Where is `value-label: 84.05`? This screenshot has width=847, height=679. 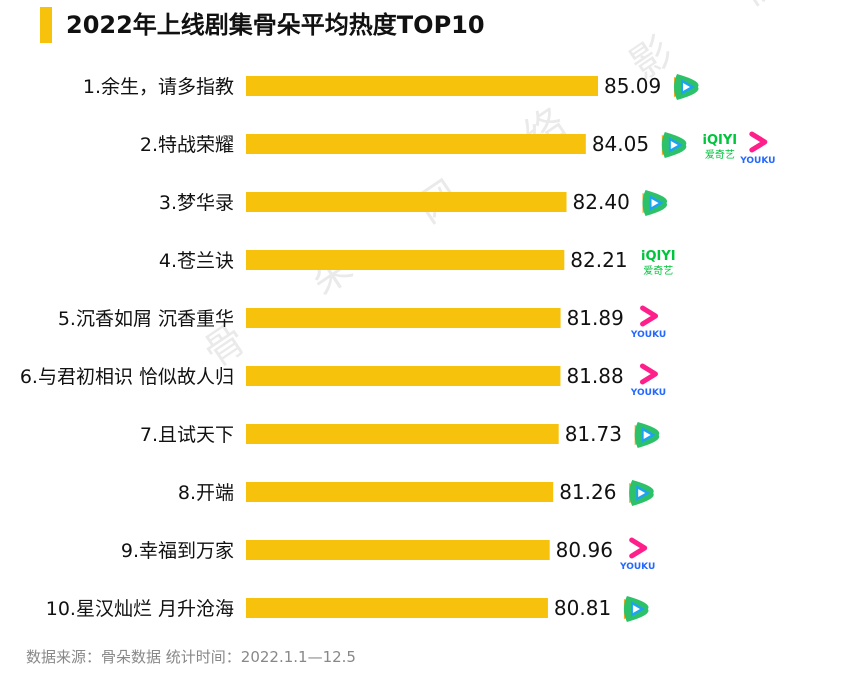
value-label: 84.05 is located at coordinates (620, 144).